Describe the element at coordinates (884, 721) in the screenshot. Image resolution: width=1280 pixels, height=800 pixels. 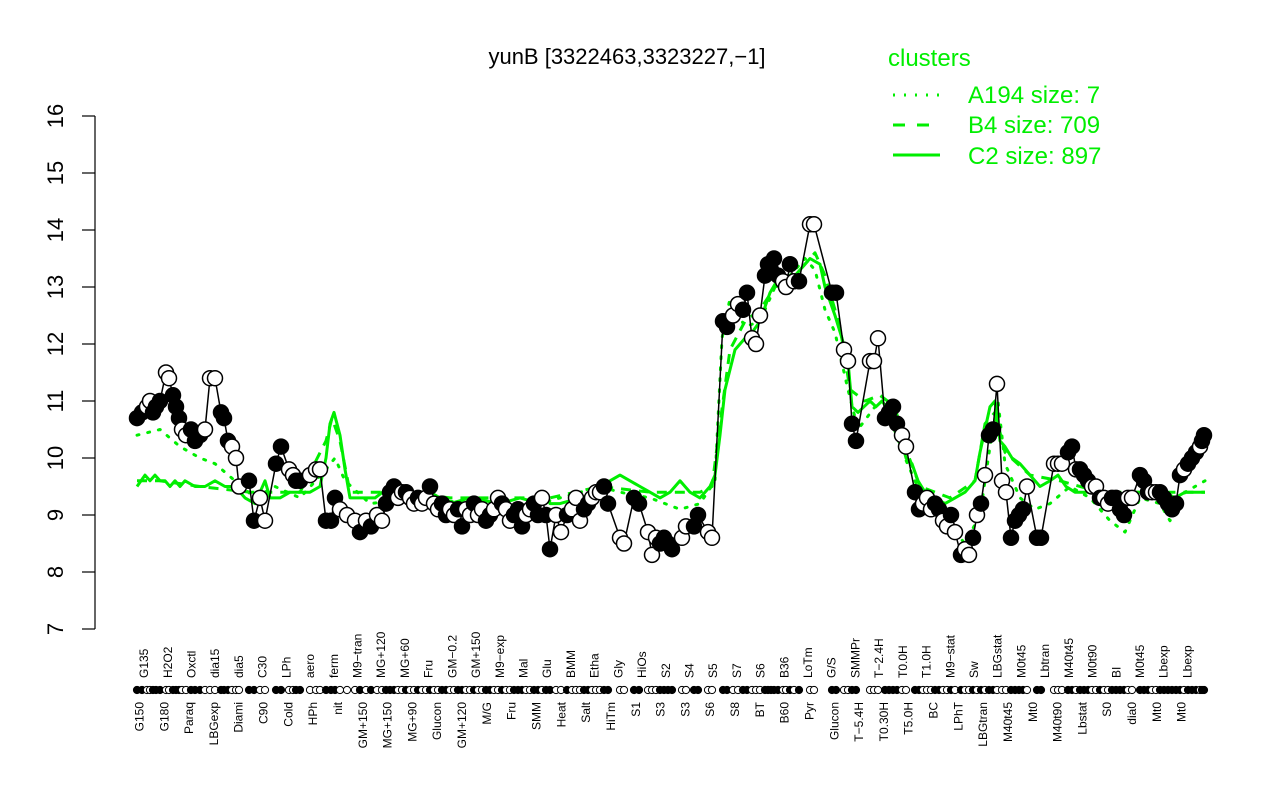
I see `x-tick-label: T0.30H` at that location.